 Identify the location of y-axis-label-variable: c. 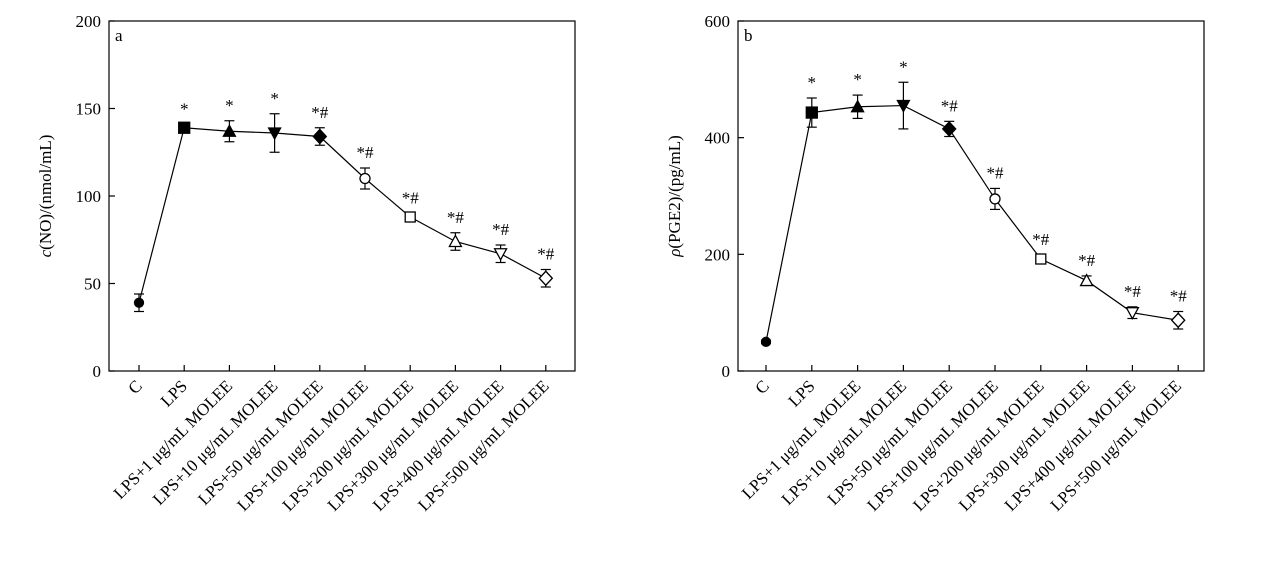
(45, 253).